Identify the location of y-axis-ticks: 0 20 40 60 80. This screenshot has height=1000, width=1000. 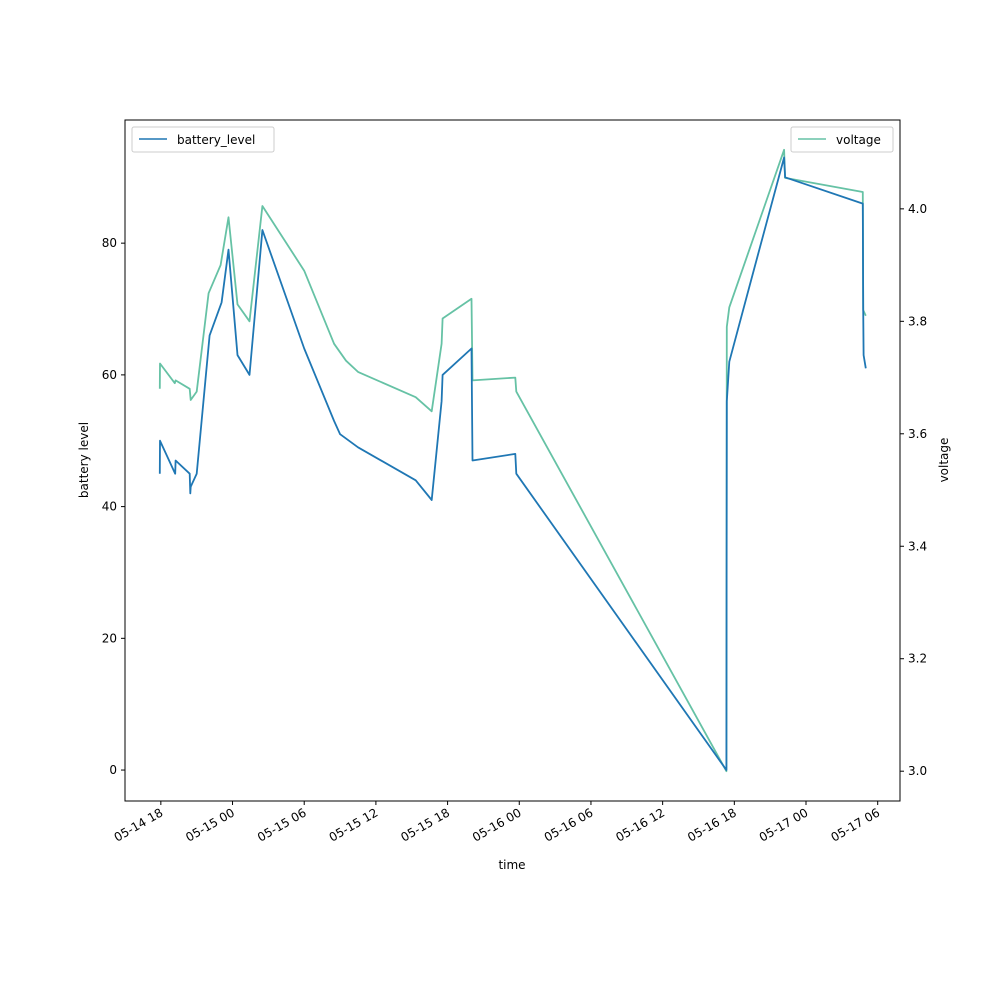
(113, 506).